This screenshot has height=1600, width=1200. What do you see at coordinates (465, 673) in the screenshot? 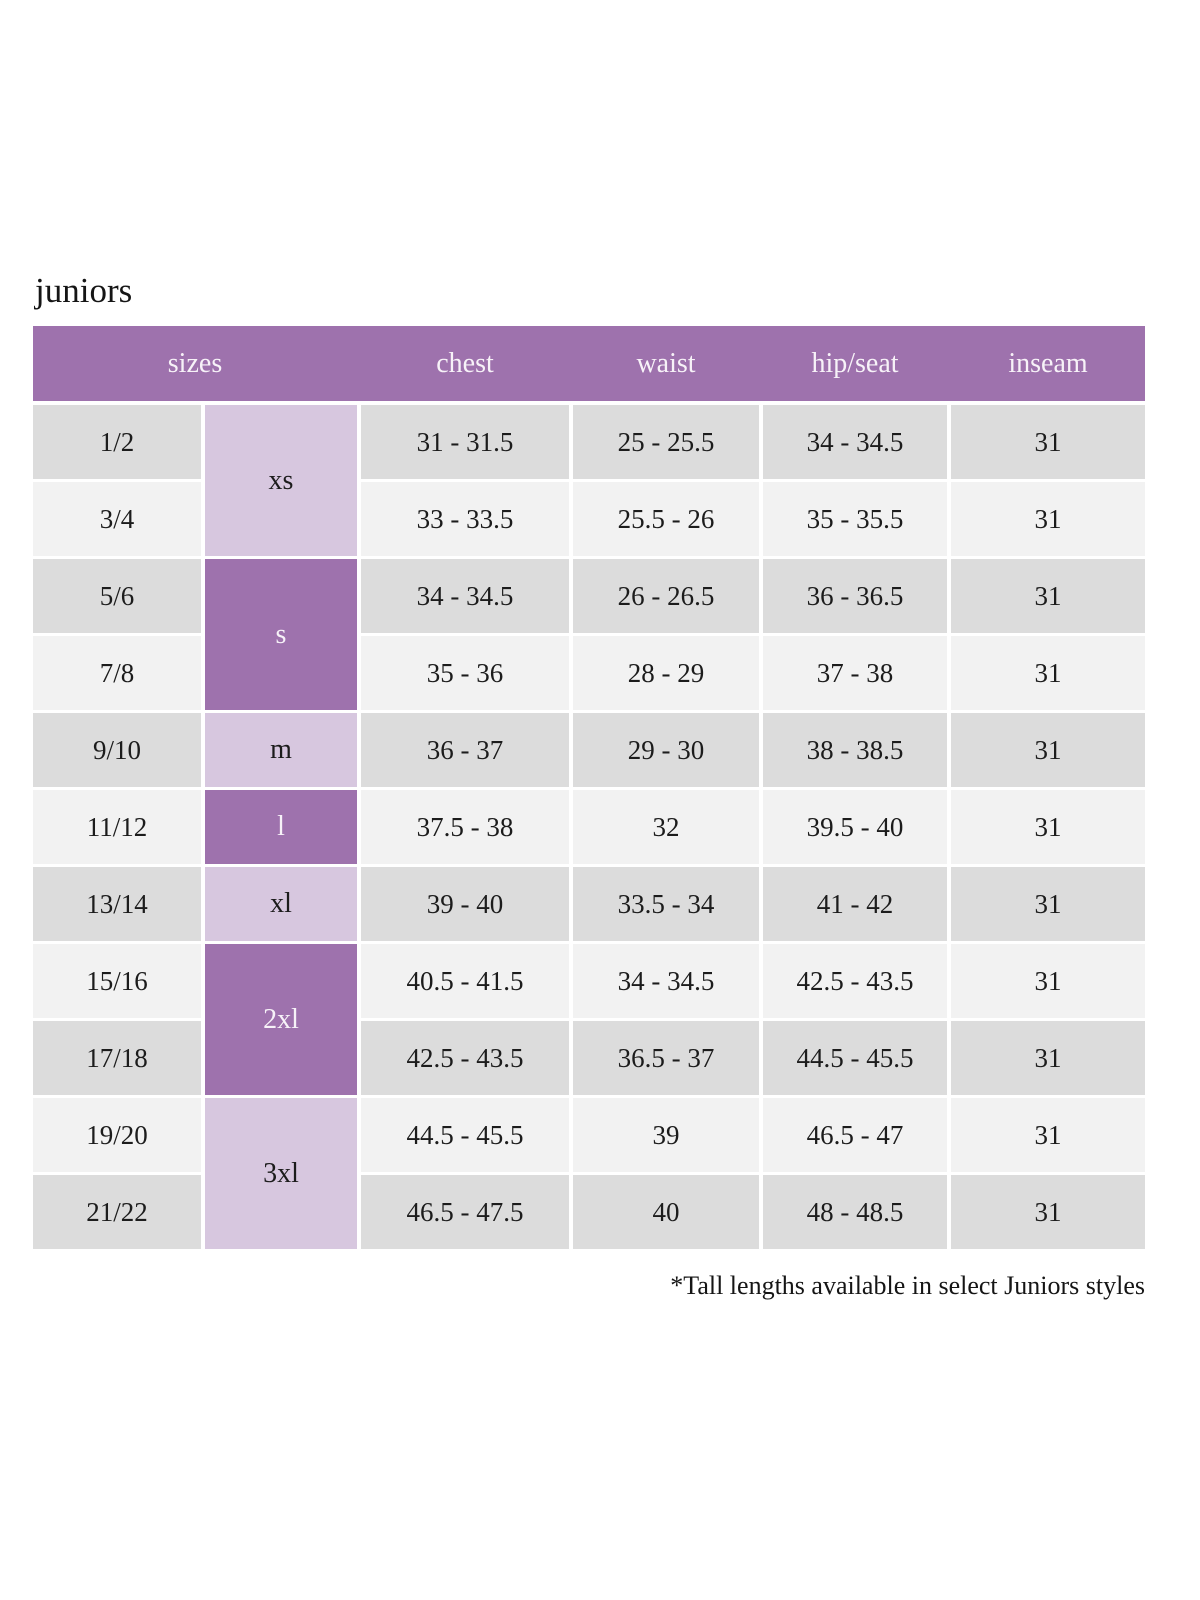
I see `chest-cell: 35 - 36` at bounding box center [465, 673].